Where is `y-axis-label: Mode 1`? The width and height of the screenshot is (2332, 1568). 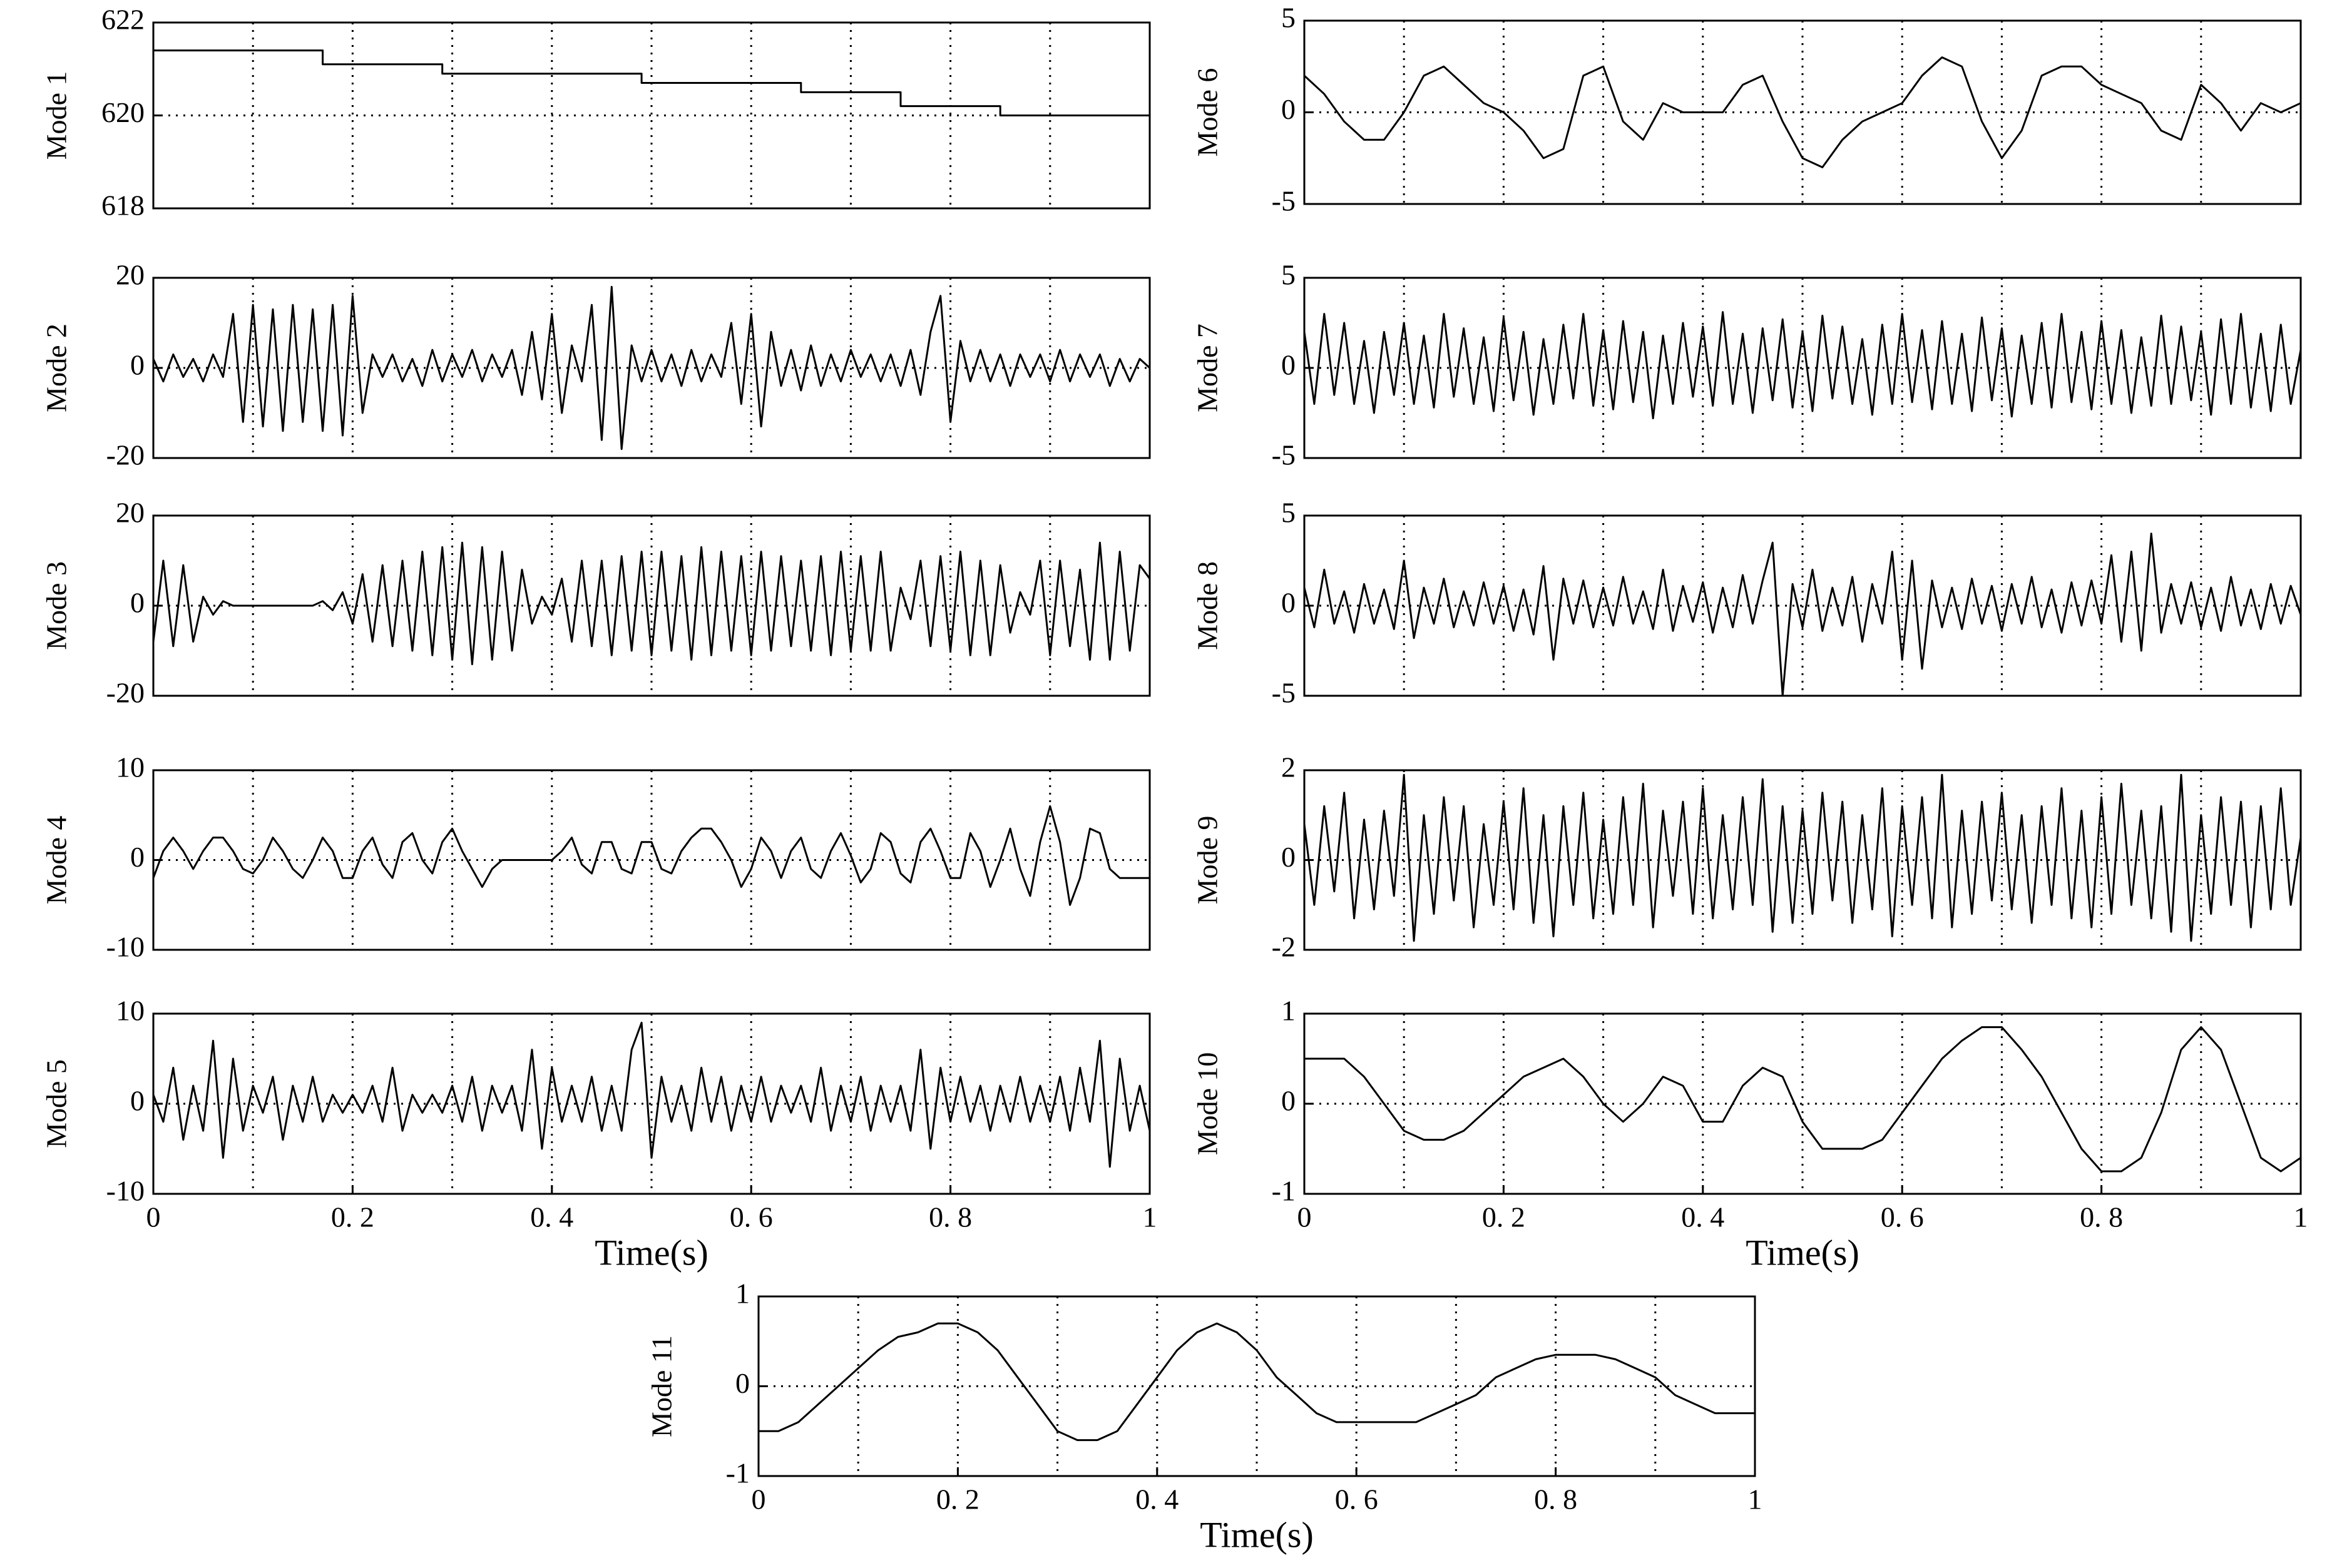 y-axis-label: Mode 1 is located at coordinates (57, 115).